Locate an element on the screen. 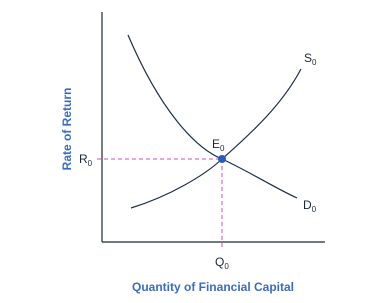 The width and height of the screenshot is (390, 303). y-axis-title: Rate of Return is located at coordinates (67, 129).